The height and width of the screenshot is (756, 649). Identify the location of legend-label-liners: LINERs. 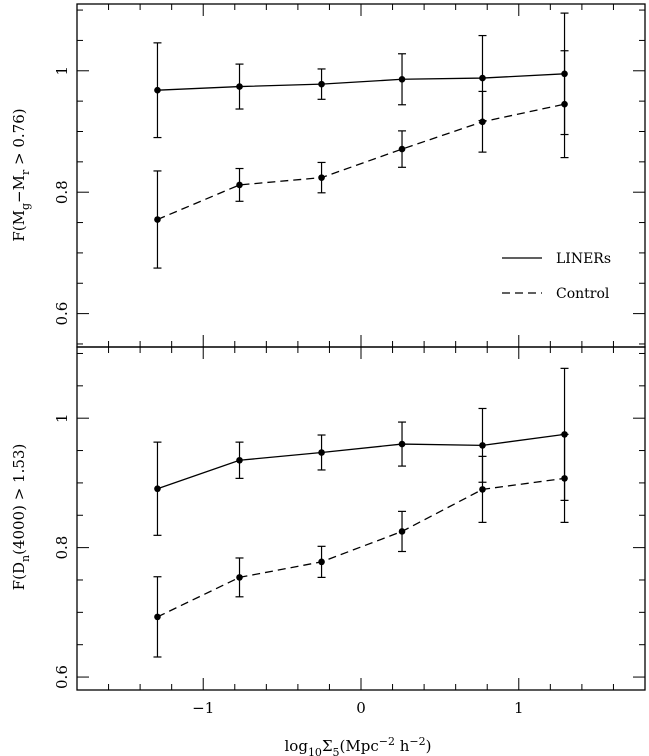
(583, 259).